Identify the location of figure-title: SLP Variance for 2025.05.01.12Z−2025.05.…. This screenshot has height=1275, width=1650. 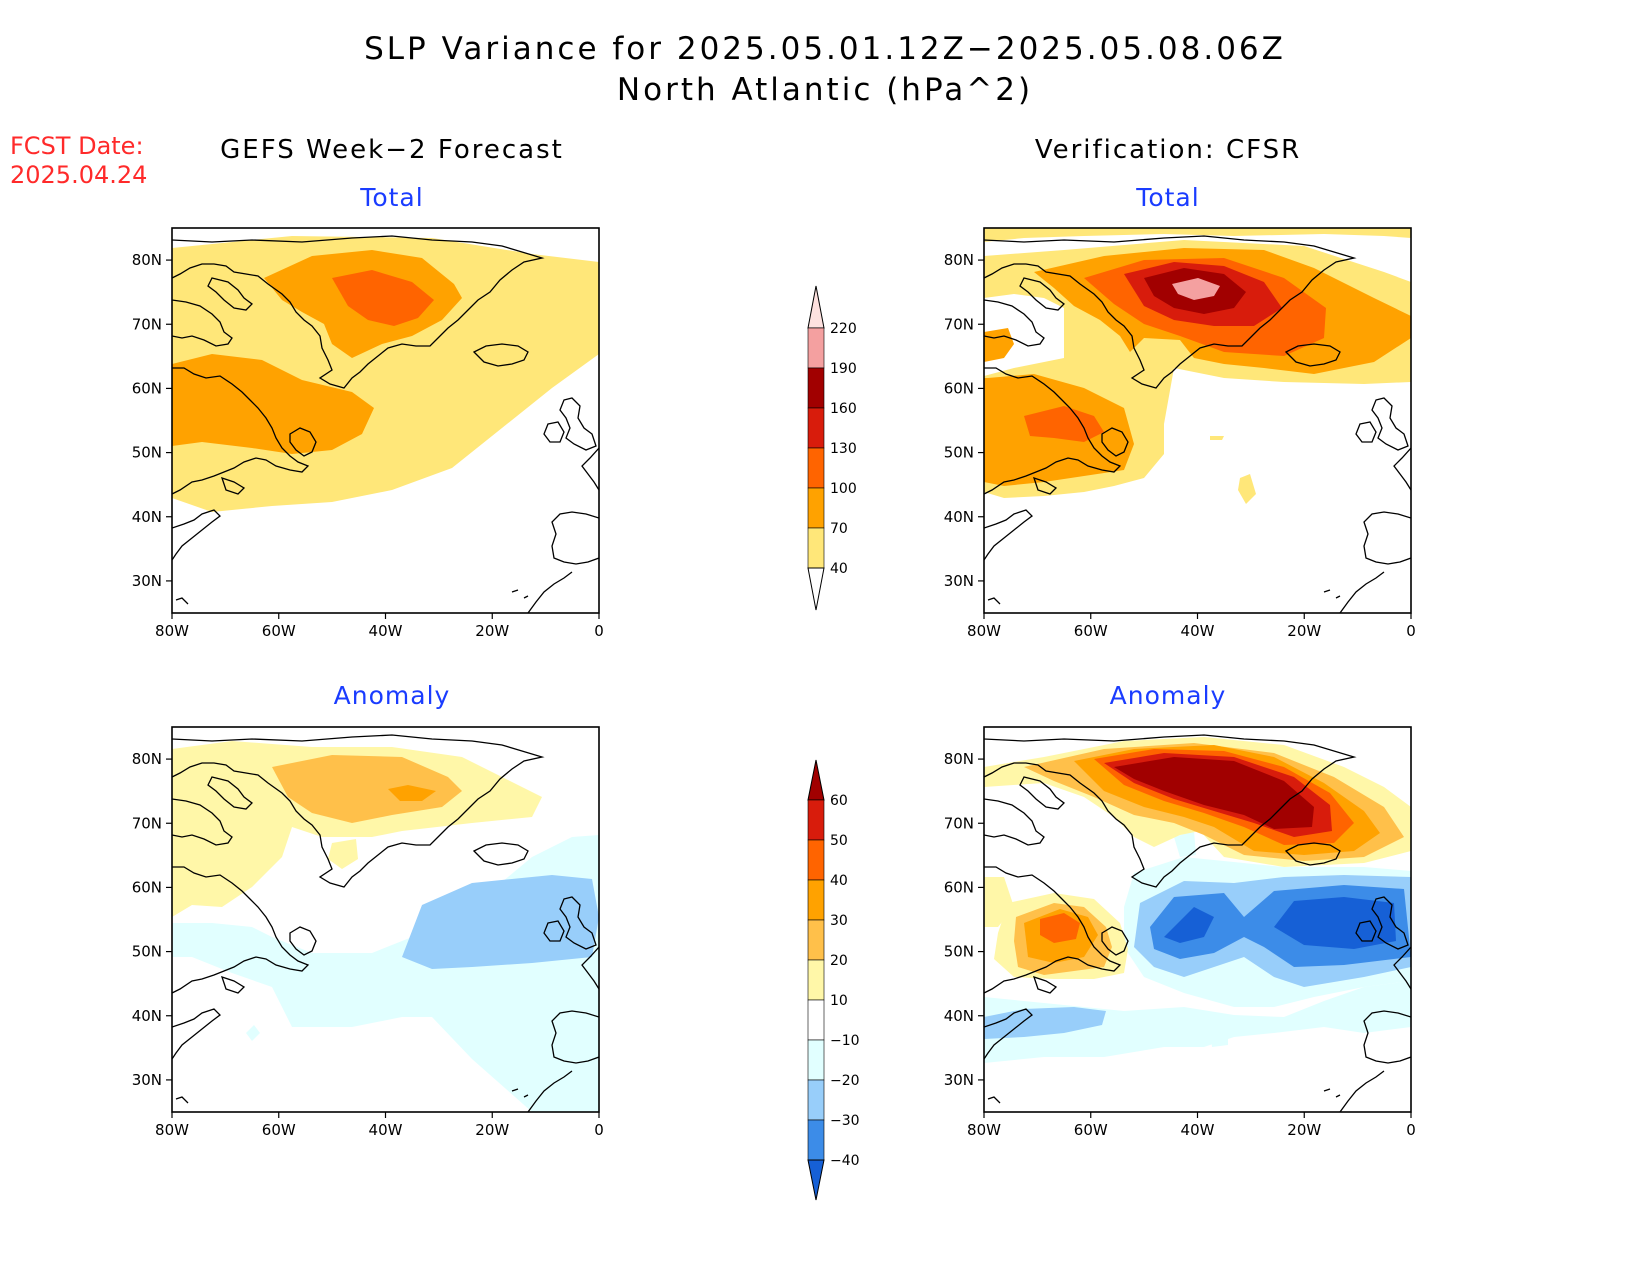
(825, 49).